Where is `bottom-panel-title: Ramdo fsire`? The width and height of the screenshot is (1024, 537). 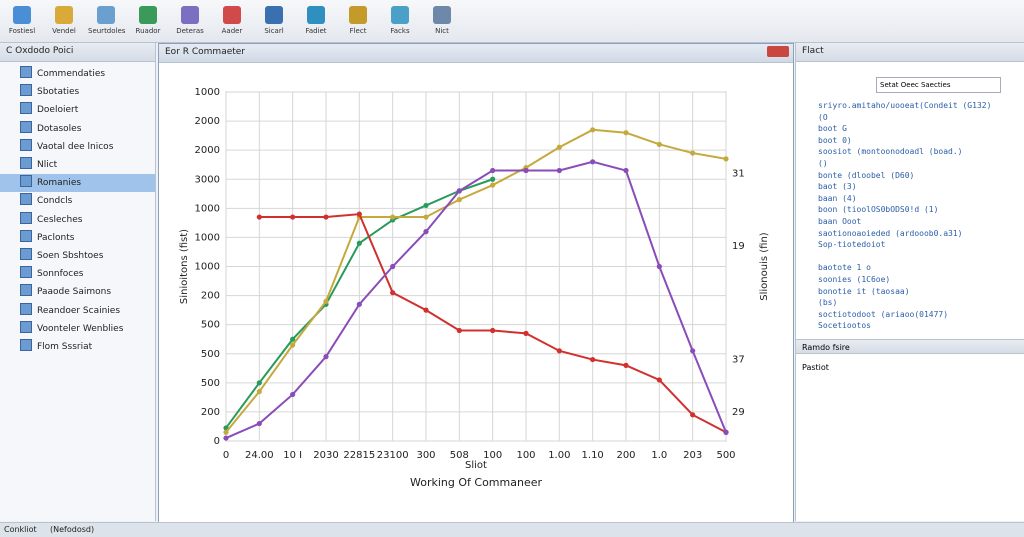
bottom-panel-title: Ramdo fsire is located at coordinates (910, 346).